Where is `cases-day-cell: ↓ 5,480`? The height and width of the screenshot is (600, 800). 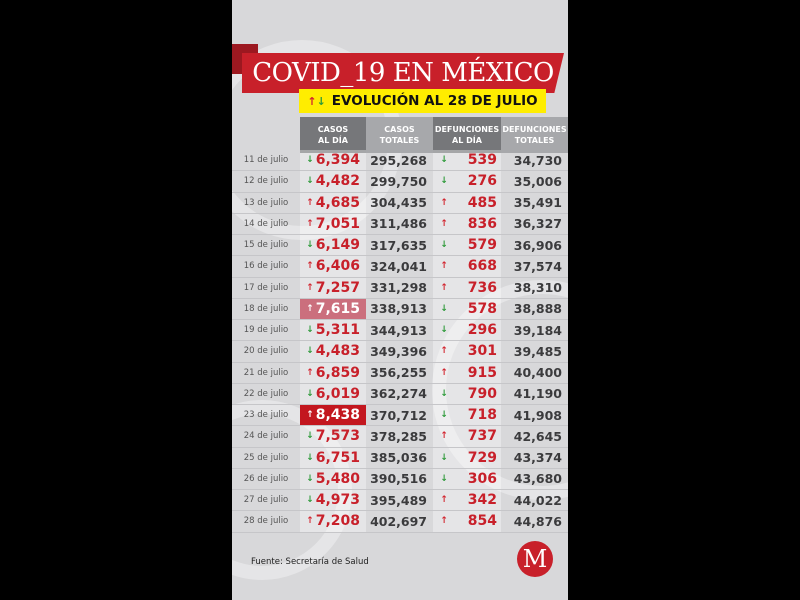
cases-day-cell: ↓ 5,480 is located at coordinates (333, 478).